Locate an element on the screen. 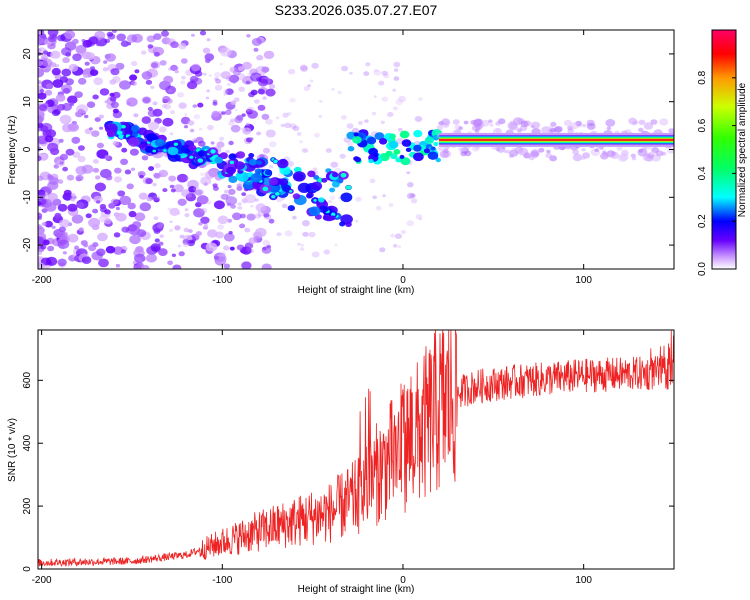 Image resolution: width=750 pixels, height=600 pixels. heatmap-band is located at coordinates (556, 140).